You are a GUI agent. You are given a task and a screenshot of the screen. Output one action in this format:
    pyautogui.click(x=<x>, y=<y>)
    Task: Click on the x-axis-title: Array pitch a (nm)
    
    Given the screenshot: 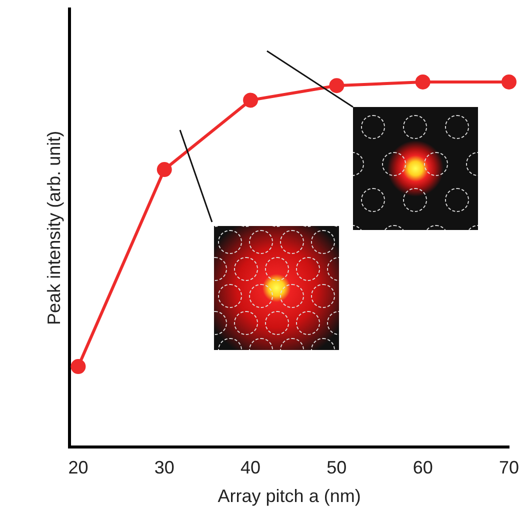 What is the action you would take?
    pyautogui.click(x=289, y=496)
    